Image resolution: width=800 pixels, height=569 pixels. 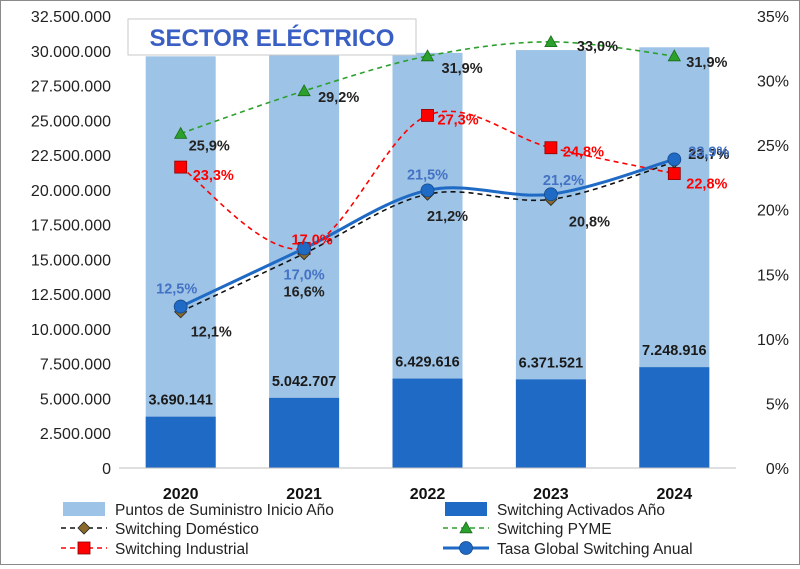 I want to click on legend-label: Puntos de Suministro Inicio Año, so click(x=224, y=510).